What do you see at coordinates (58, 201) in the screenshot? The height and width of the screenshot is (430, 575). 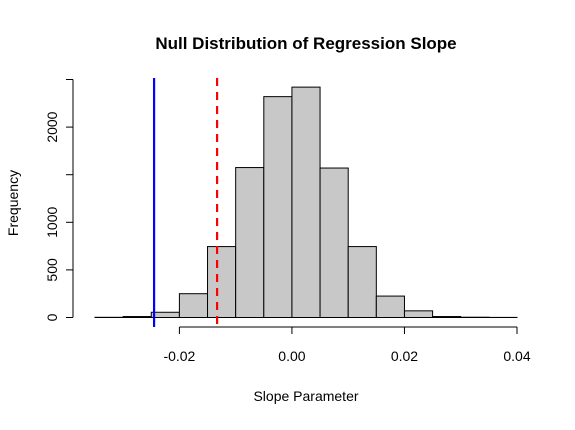 I see `y-axis: 0 500 1000 2000` at bounding box center [58, 201].